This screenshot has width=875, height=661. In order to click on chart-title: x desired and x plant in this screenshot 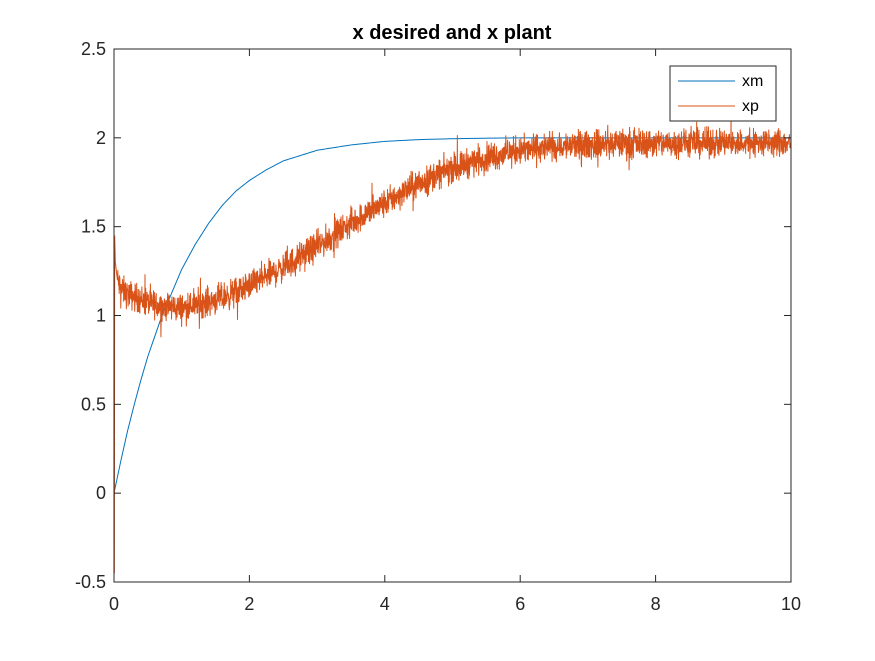, I will do `click(452, 33)`.